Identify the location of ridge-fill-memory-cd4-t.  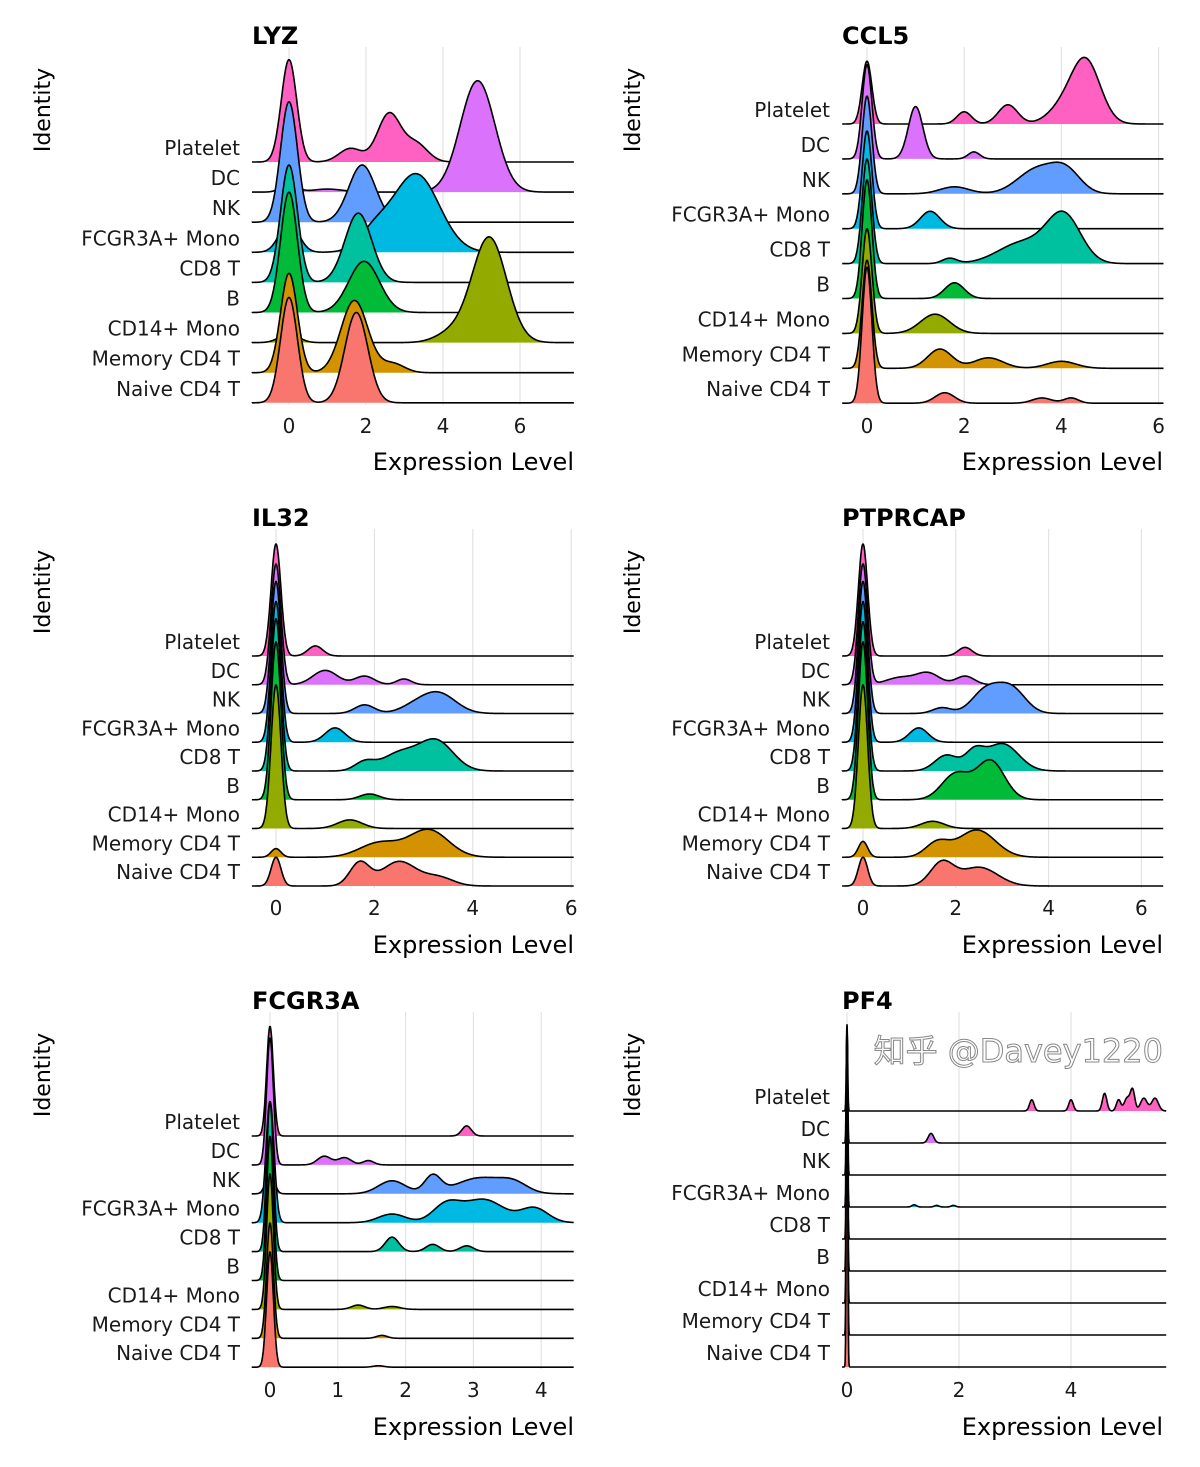
(412, 843).